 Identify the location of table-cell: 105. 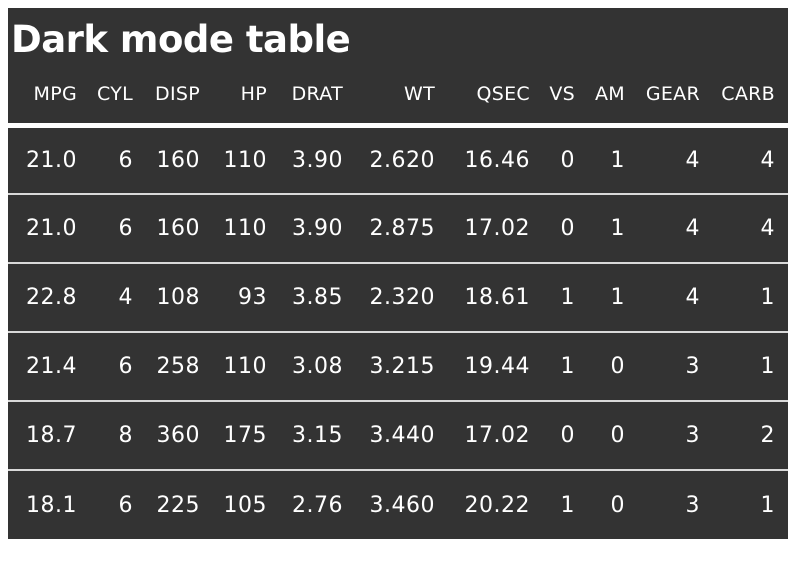
(239, 504).